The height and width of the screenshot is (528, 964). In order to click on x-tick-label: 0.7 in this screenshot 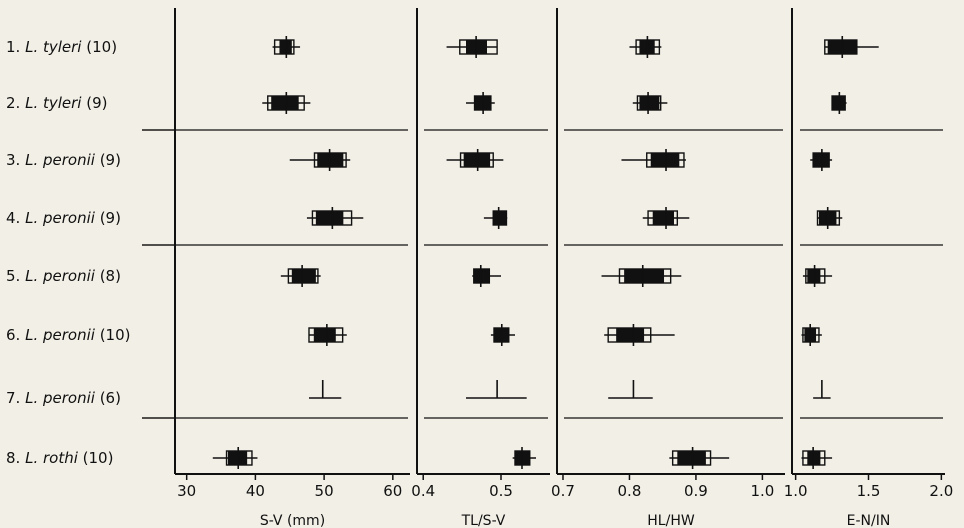, I will do `click(563, 491)`.